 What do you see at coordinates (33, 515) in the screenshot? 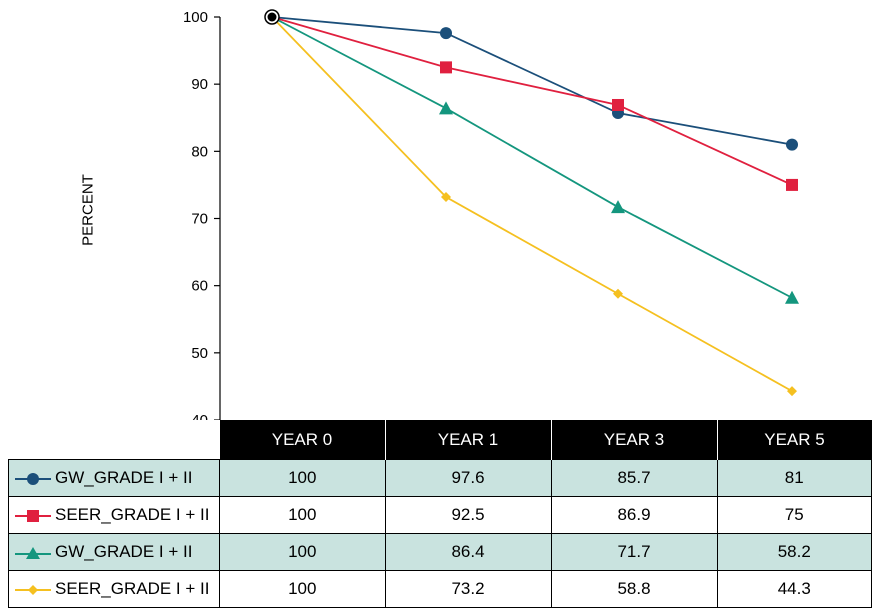
I see `square-marker-icon` at bounding box center [33, 515].